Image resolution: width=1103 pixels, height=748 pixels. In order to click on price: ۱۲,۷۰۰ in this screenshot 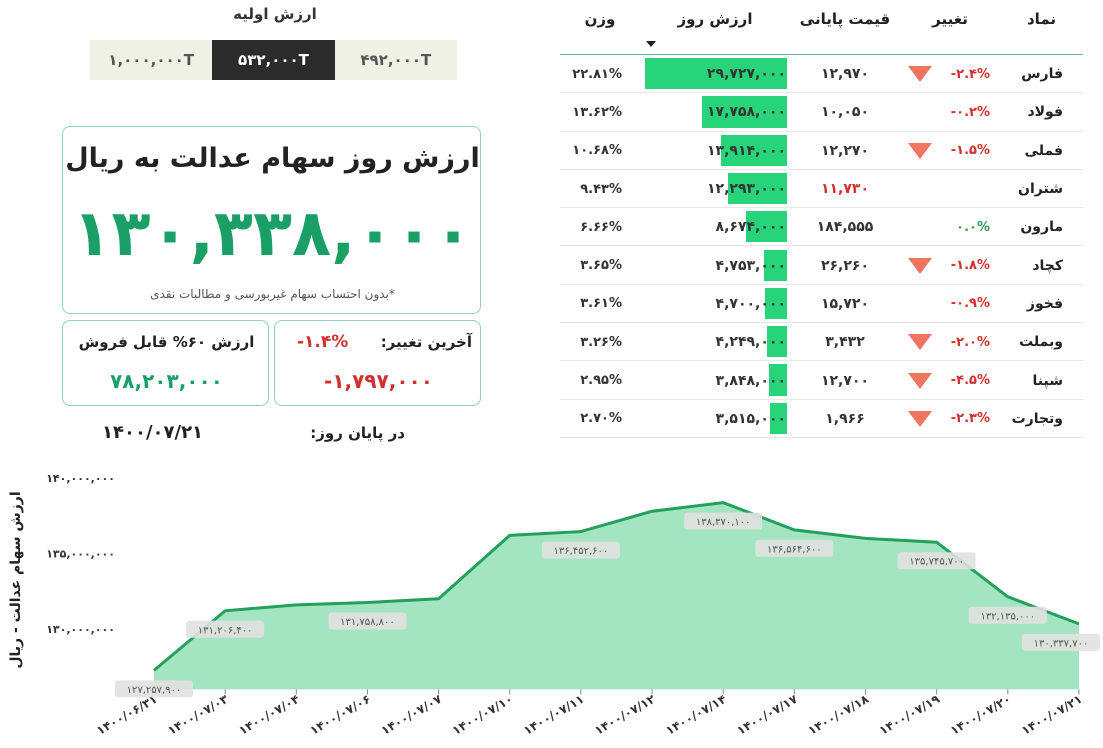, I will do `click(845, 380)`.